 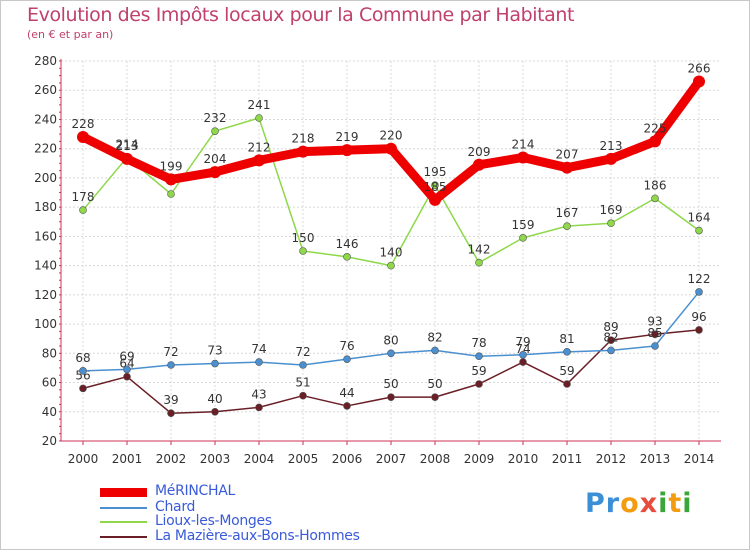 I want to click on y-tick-label: 40, so click(x=49, y=412).